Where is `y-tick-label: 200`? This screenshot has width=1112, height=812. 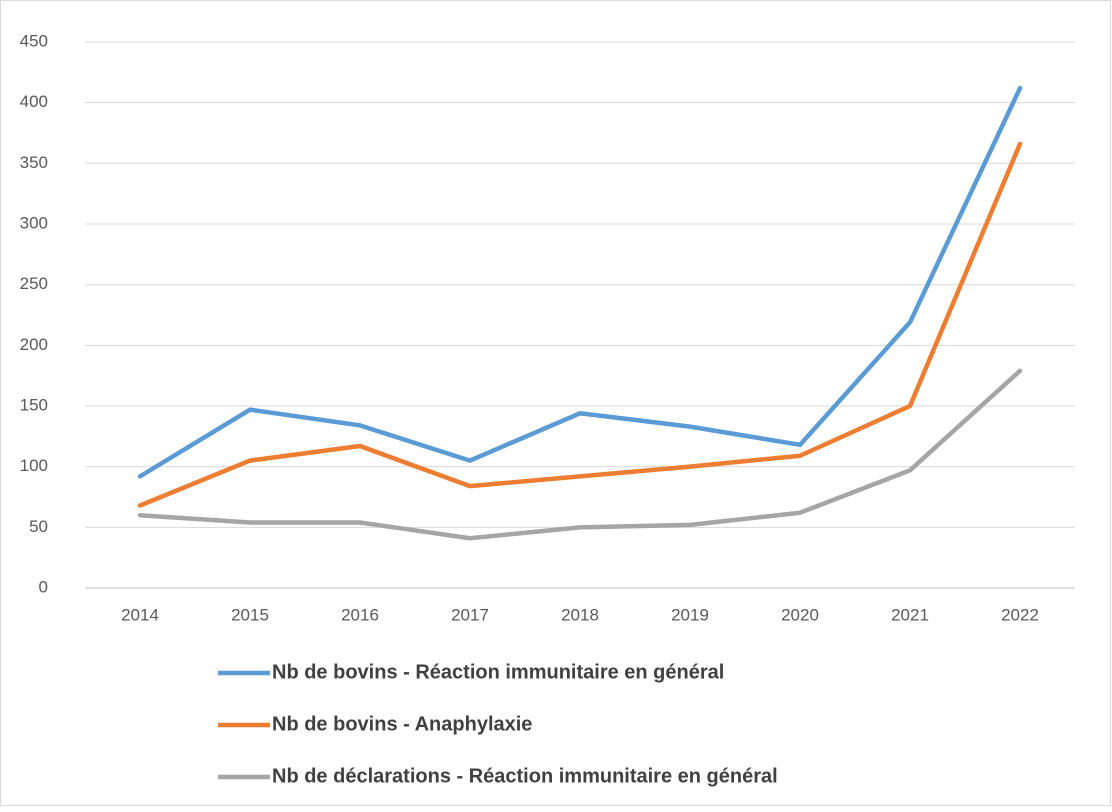 y-tick-label: 200 is located at coordinates (34, 344).